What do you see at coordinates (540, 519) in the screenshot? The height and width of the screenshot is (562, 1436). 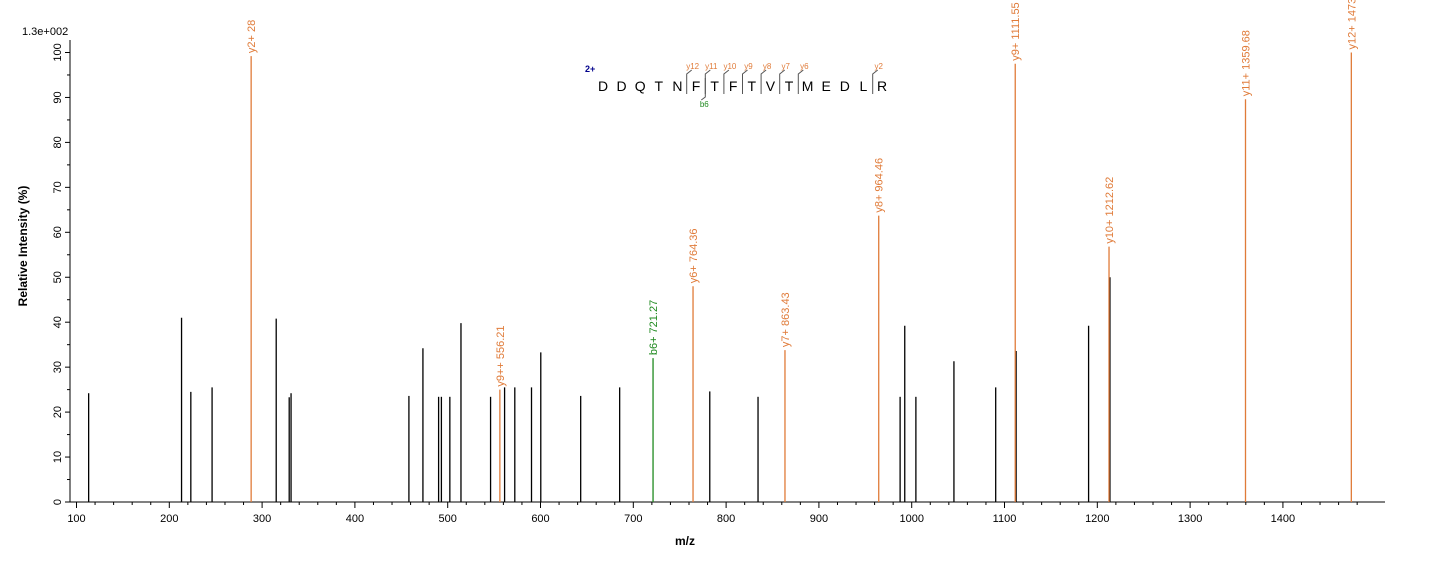 I see `x-tick-label: 600` at bounding box center [540, 519].